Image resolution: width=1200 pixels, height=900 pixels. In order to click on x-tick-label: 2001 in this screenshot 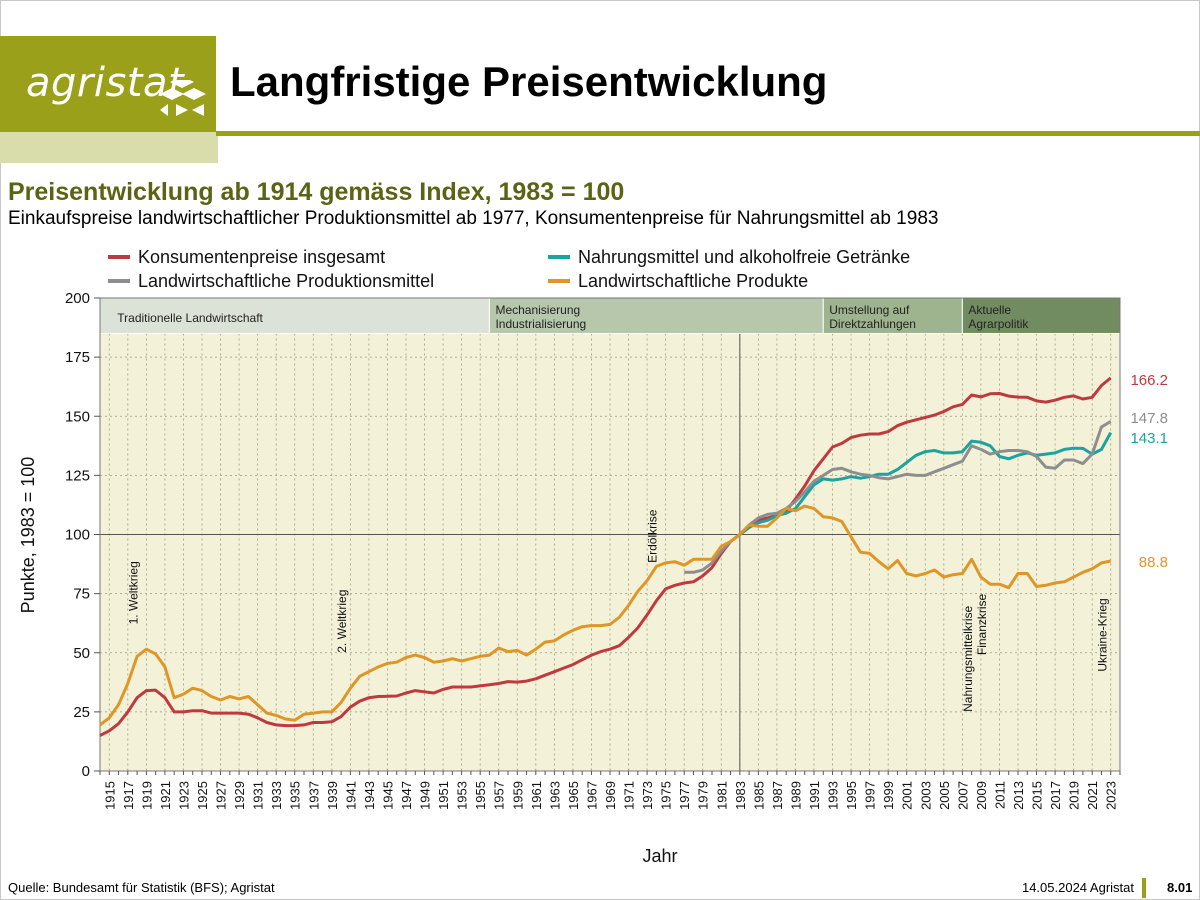, I will do `click(907, 795)`.